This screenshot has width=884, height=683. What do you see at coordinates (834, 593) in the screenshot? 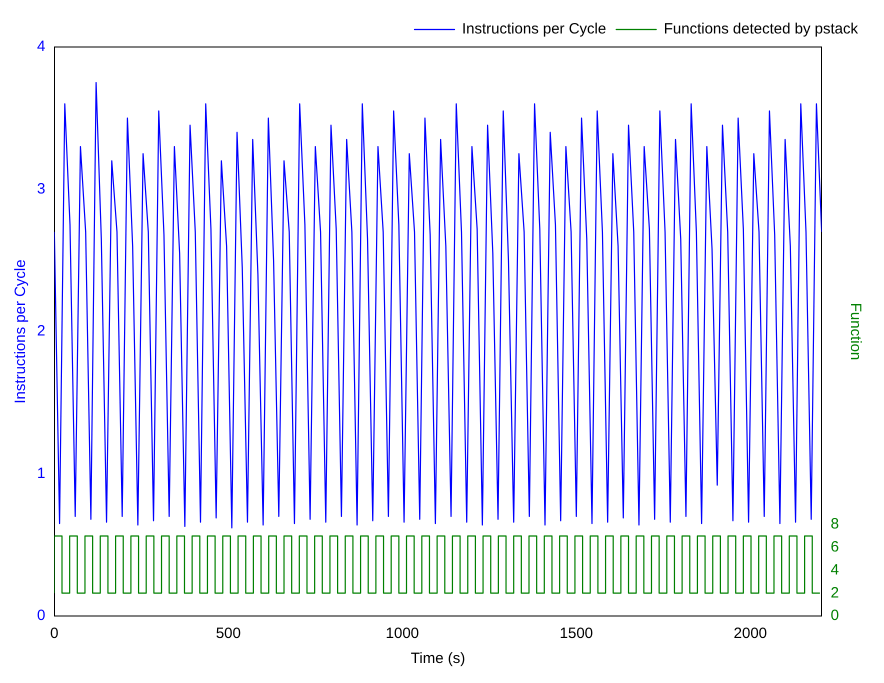
I see `y2-tick-label: 2` at bounding box center [834, 593].